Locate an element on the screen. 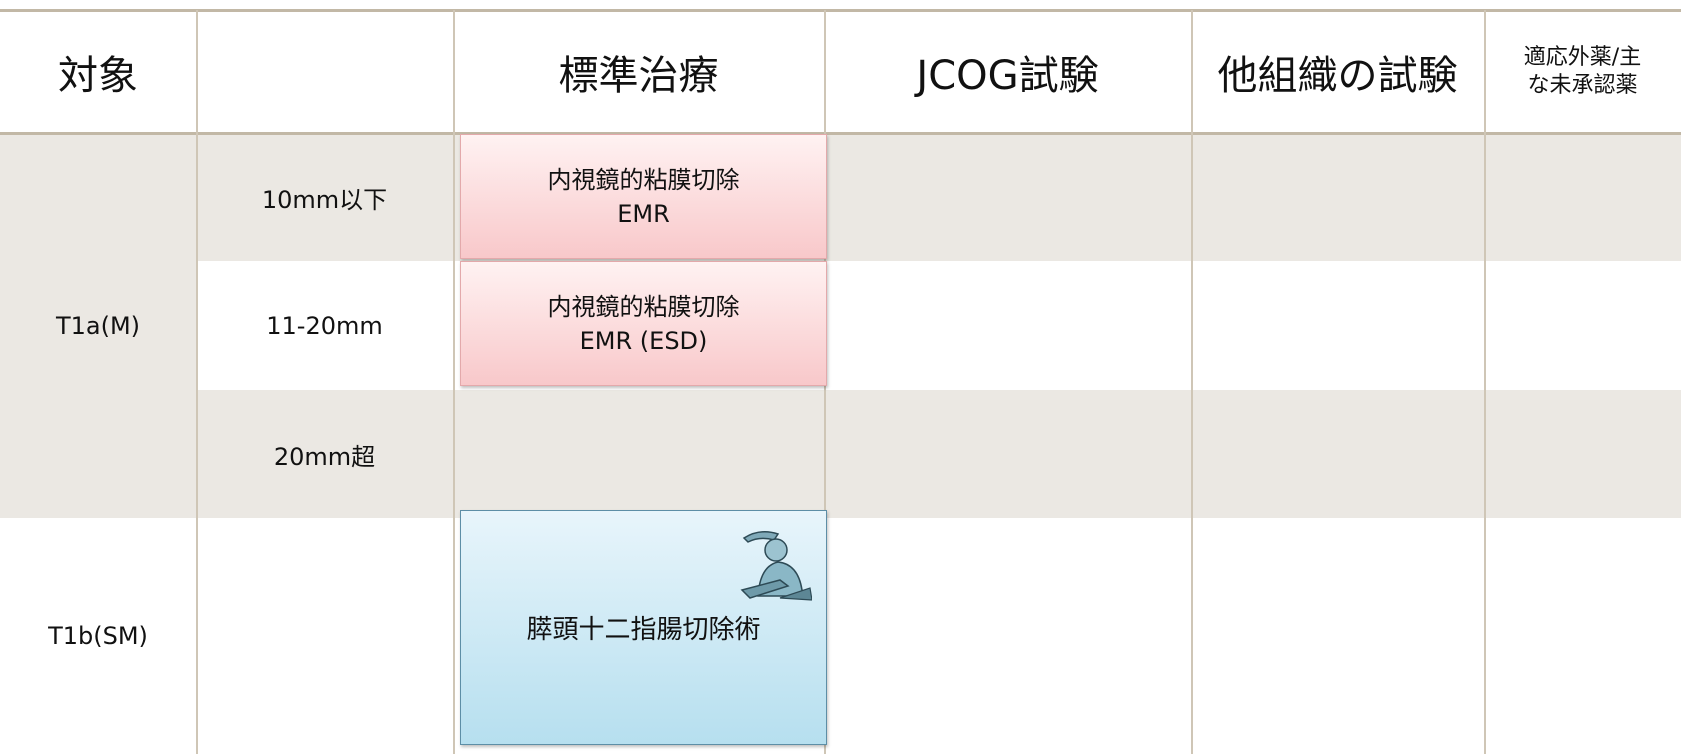 The width and height of the screenshot is (1681, 754). row-label: 20mm超 is located at coordinates (324, 456).